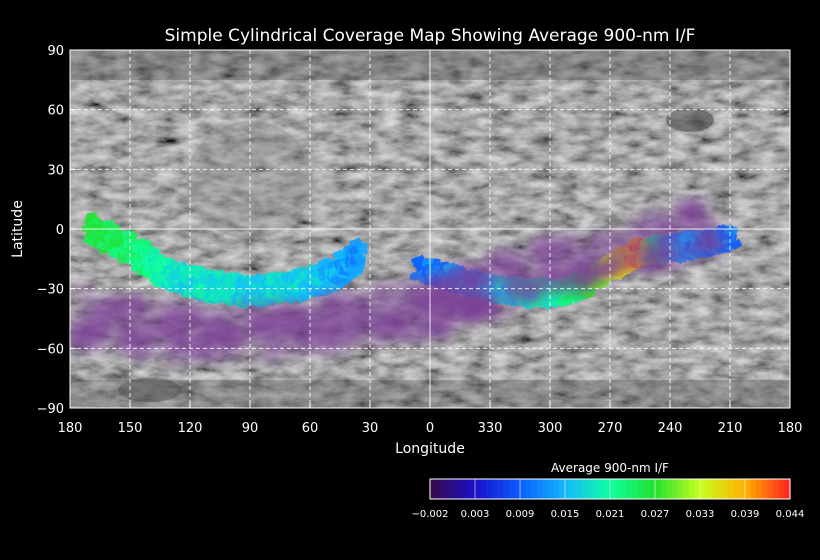  Describe the element at coordinates (610, 514) in the screenshot. I see `colorbar-tick-label: 0.021` at that location.